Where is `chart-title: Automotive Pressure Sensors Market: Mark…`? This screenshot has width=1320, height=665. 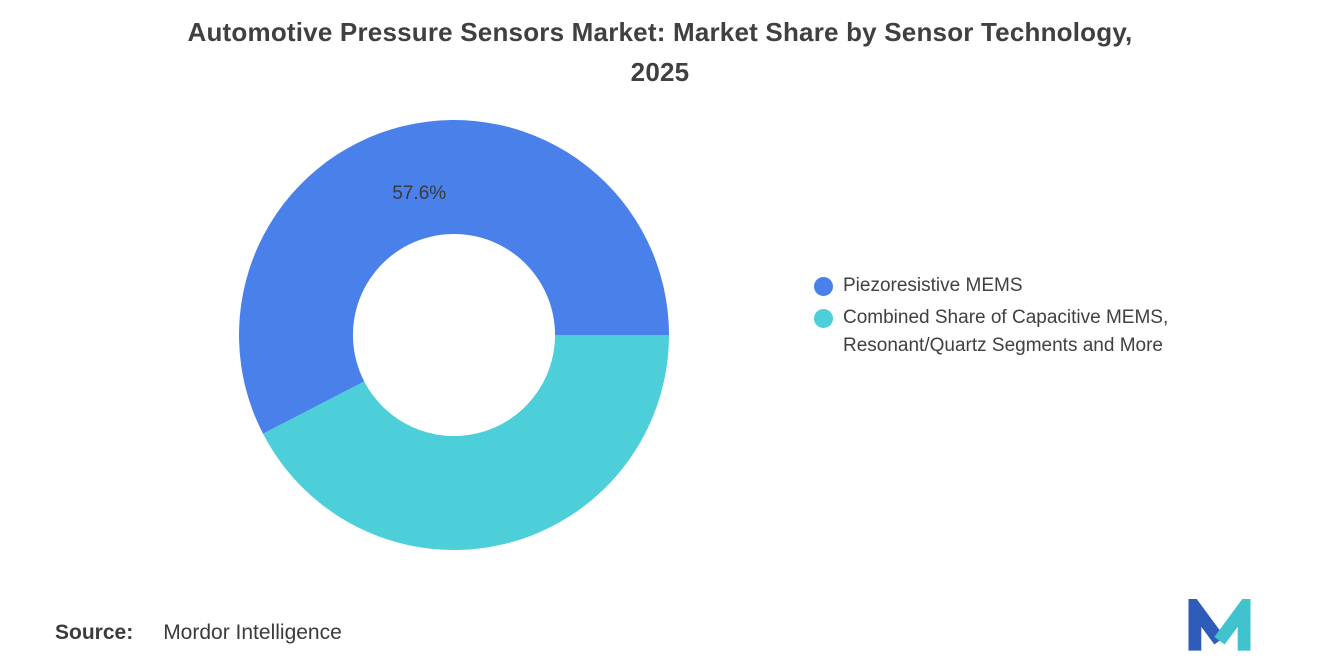 chart-title: Automotive Pressure Sensors Market: Mark… is located at coordinates (660, 52).